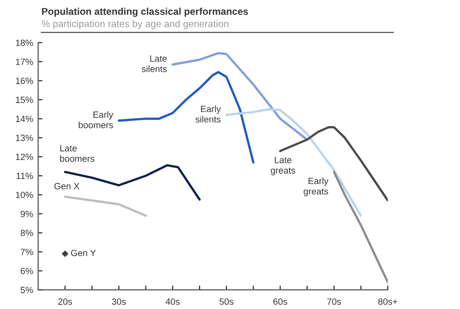  Describe the element at coordinates (26, 290) in the screenshot. I see `y-tick-label: 5%` at that location.